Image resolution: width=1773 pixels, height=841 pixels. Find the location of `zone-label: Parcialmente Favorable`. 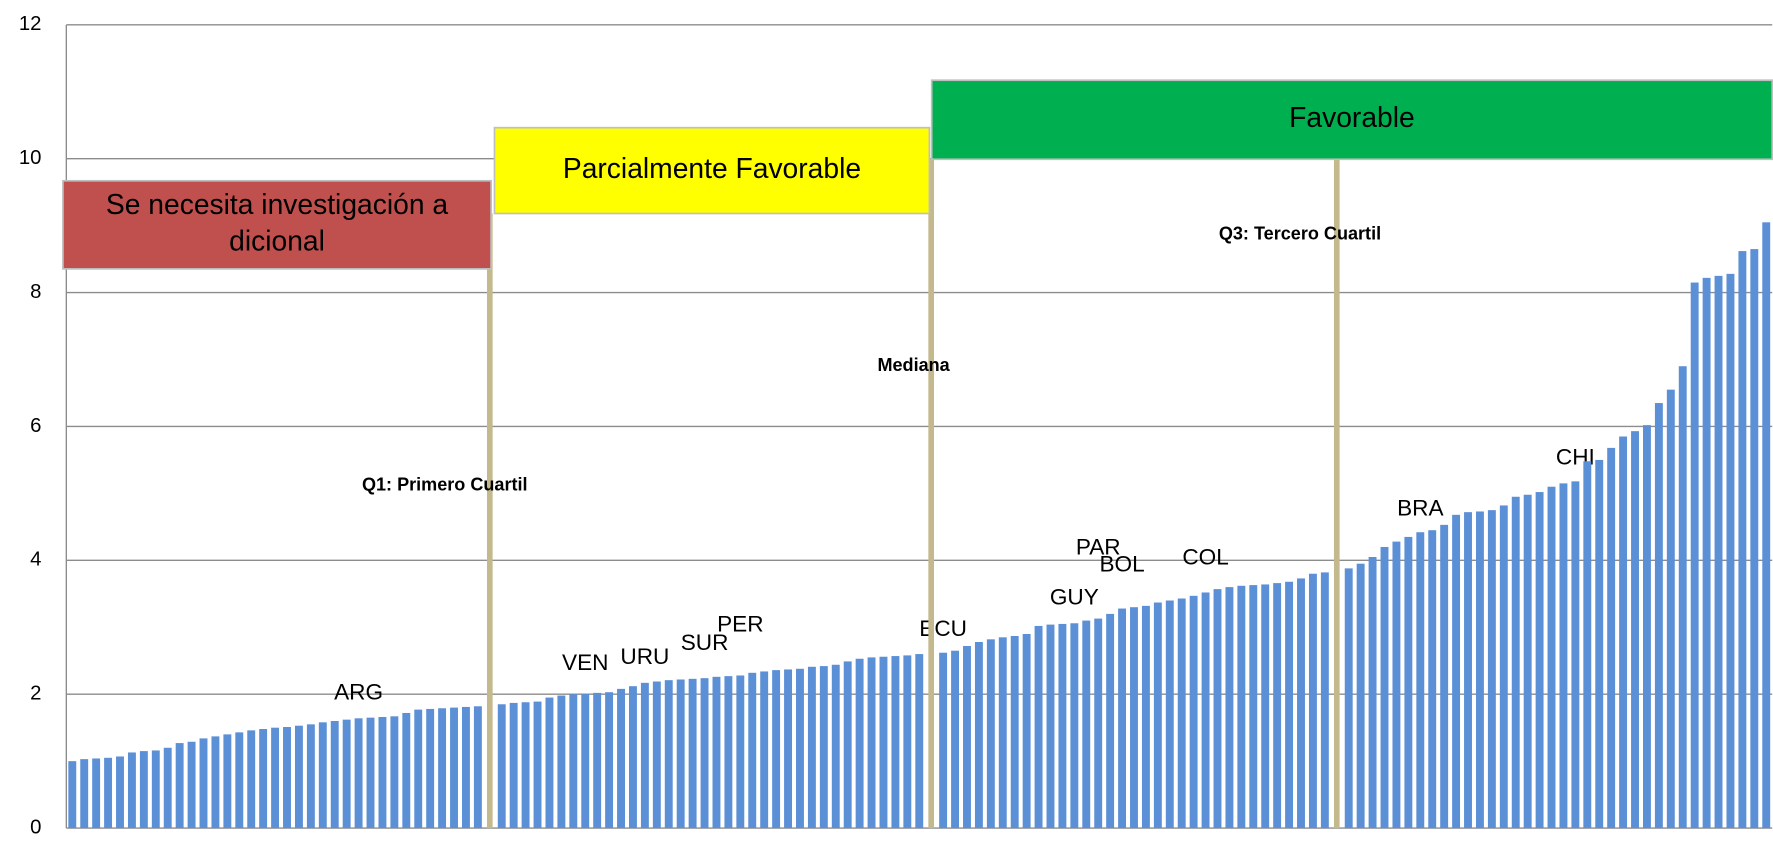

zone-label: Parcialmente Favorable is located at coordinates (712, 168).